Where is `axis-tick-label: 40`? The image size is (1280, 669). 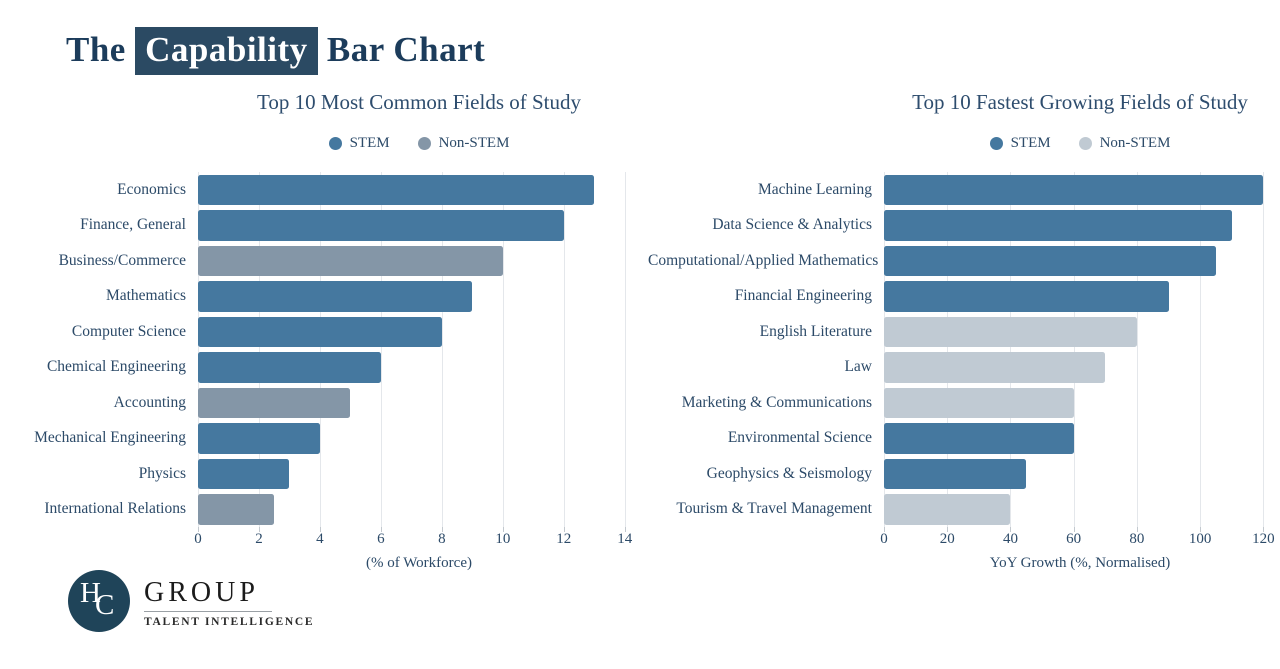
axis-tick-label: 40 is located at coordinates (1010, 539).